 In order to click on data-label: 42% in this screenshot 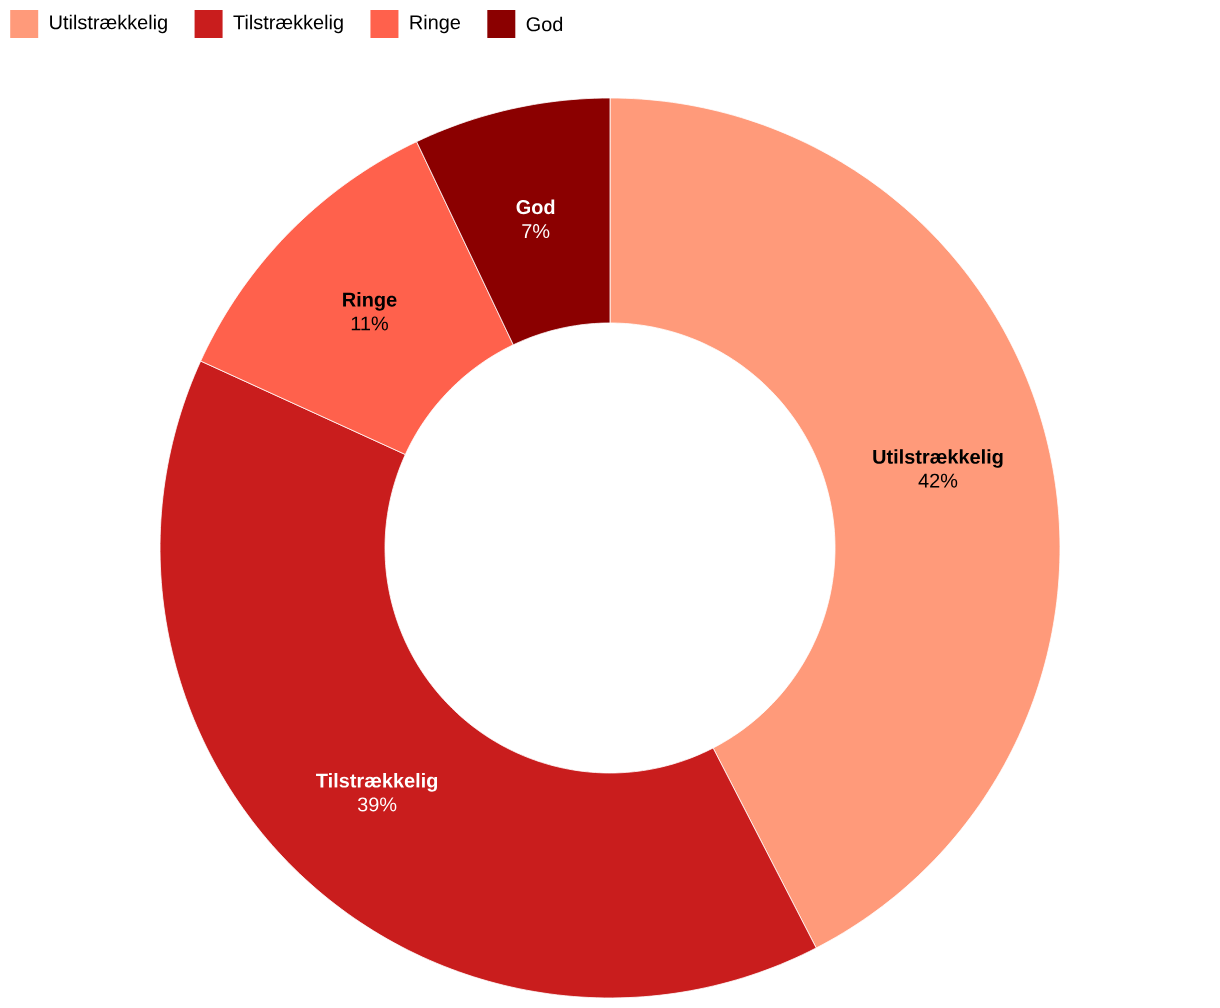, I will do `click(938, 480)`.